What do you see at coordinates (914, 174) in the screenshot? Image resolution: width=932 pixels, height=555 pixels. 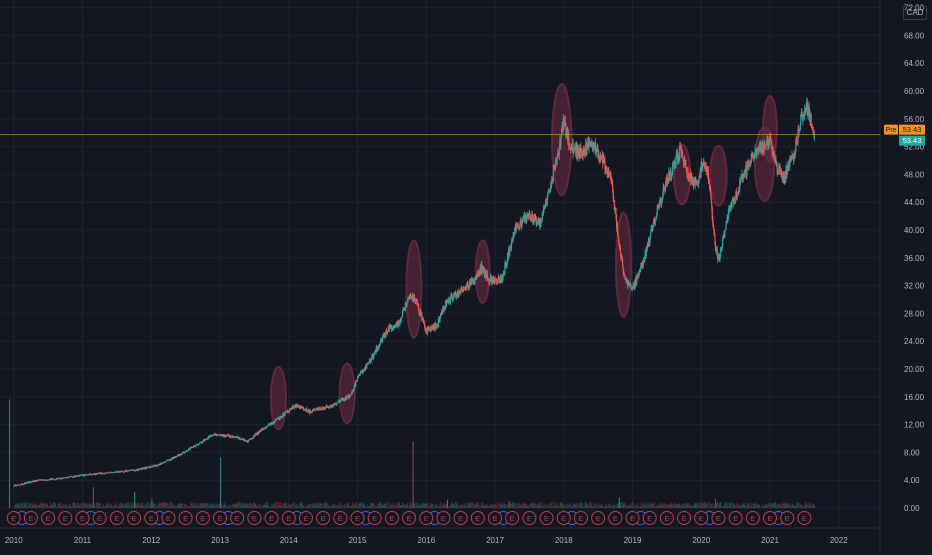 I see `y-tick-label: 48.00` at bounding box center [914, 174].